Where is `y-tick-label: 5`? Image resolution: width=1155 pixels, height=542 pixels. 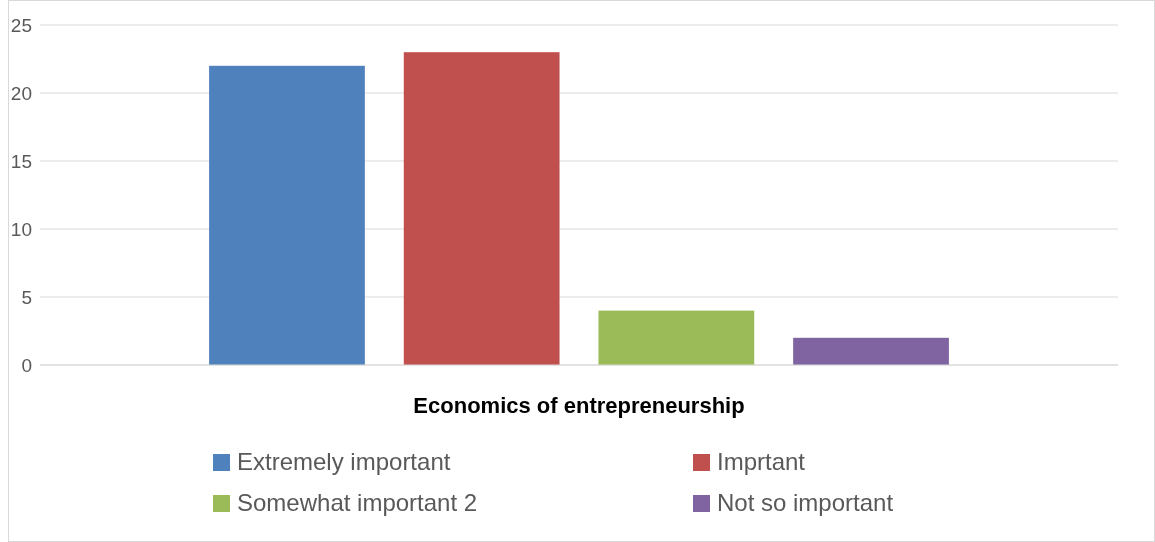 y-tick-label: 5 is located at coordinates (26, 297).